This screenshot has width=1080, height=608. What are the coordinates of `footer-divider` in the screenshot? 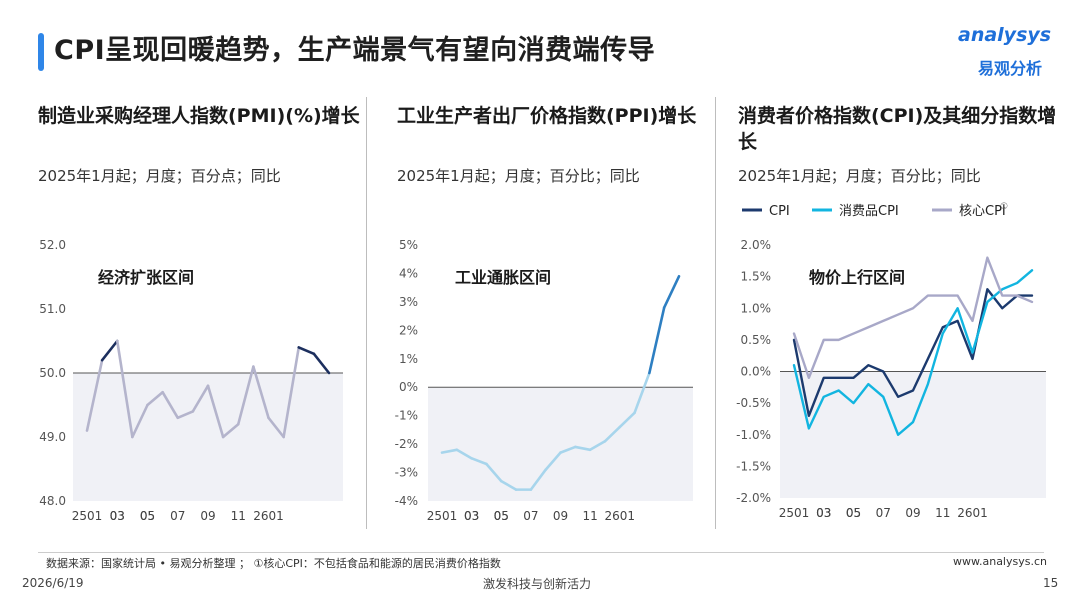 It's located at (541, 552).